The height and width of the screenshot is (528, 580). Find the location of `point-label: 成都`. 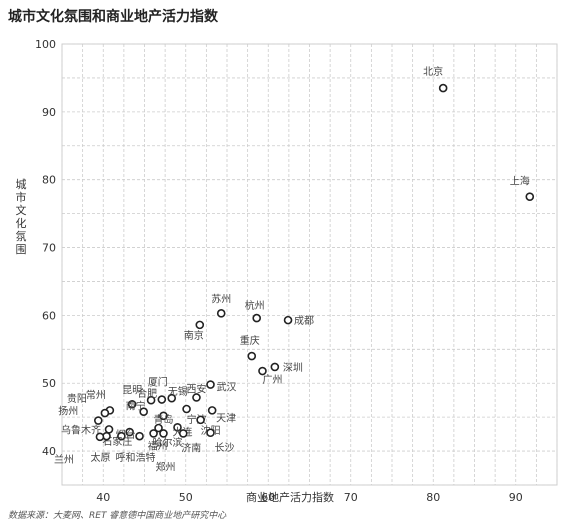

point-label: 成都 is located at coordinates (304, 321).